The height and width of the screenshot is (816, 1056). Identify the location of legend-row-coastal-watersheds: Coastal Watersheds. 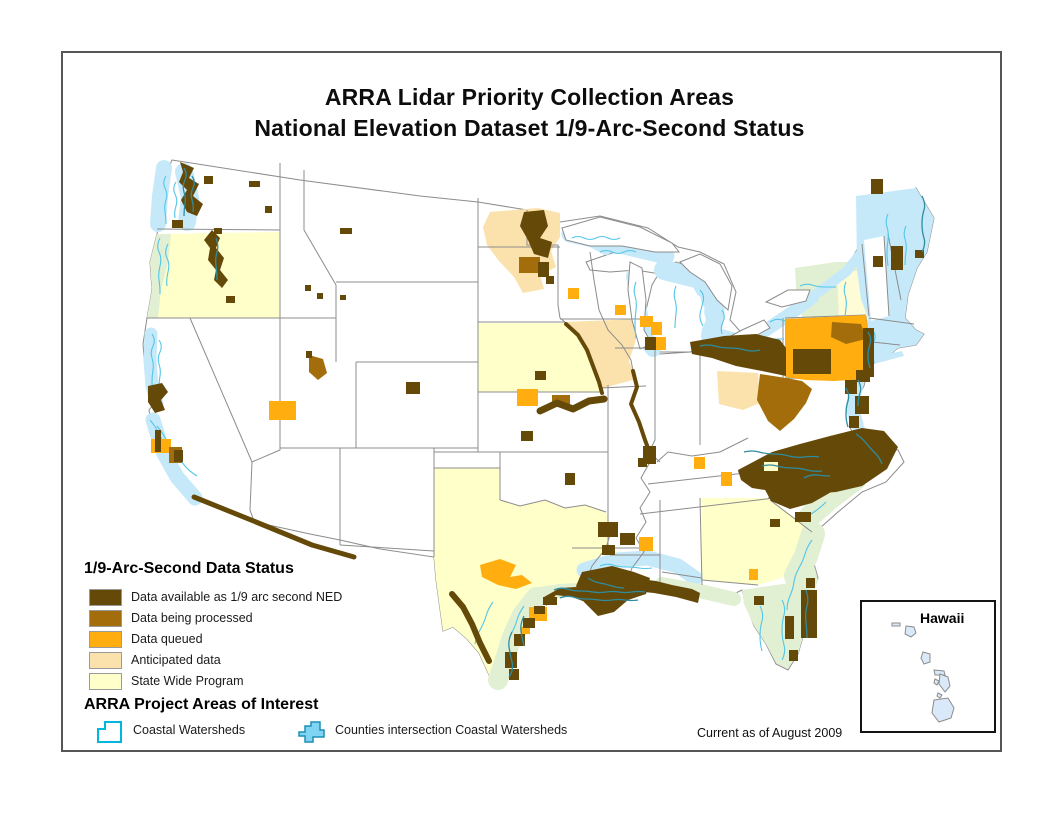
(170, 732).